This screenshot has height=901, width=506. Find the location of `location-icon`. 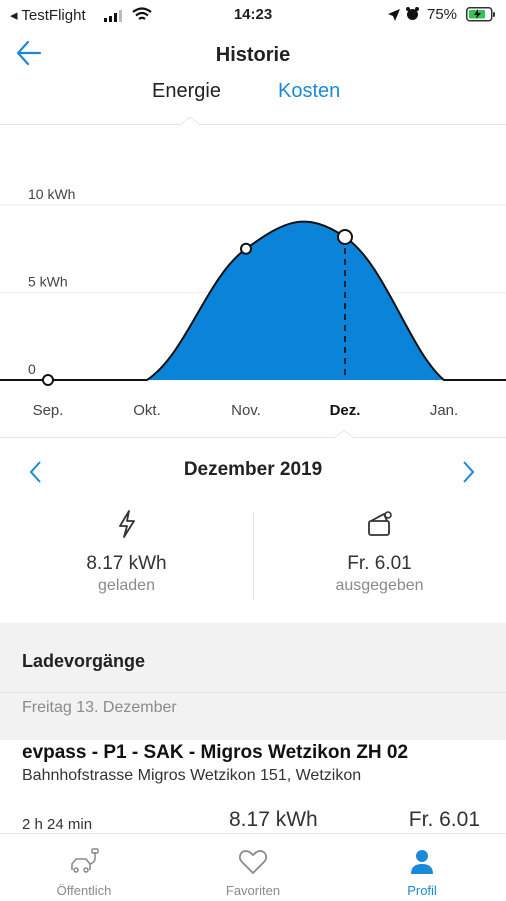

location-icon is located at coordinates (394, 16).